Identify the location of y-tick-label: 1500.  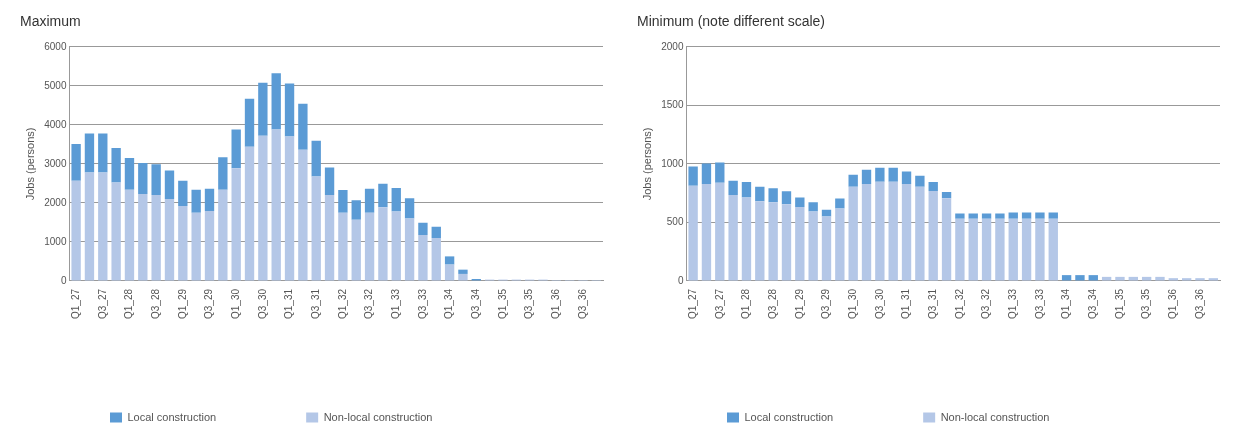
(672, 105).